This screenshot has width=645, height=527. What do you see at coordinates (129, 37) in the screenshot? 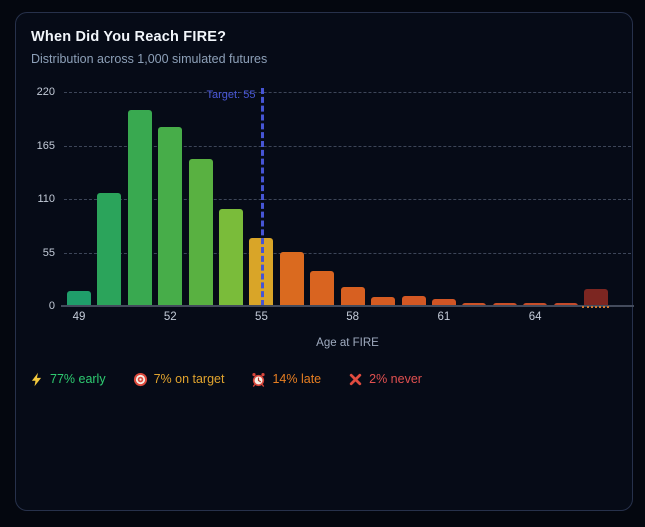
I see `card-title: When Did You Reach FIRE?` at bounding box center [129, 37].